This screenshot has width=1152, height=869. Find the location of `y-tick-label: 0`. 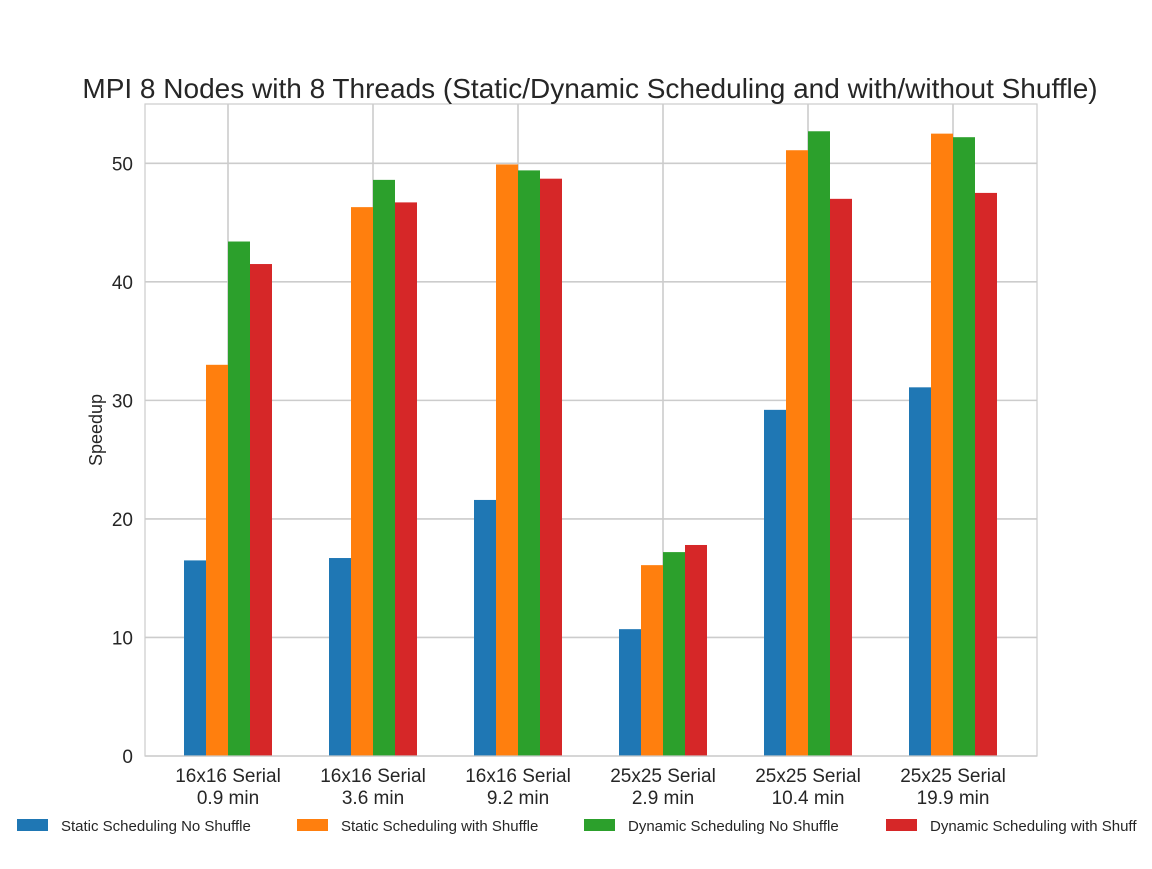

y-tick-label: 0 is located at coordinates (127, 757).